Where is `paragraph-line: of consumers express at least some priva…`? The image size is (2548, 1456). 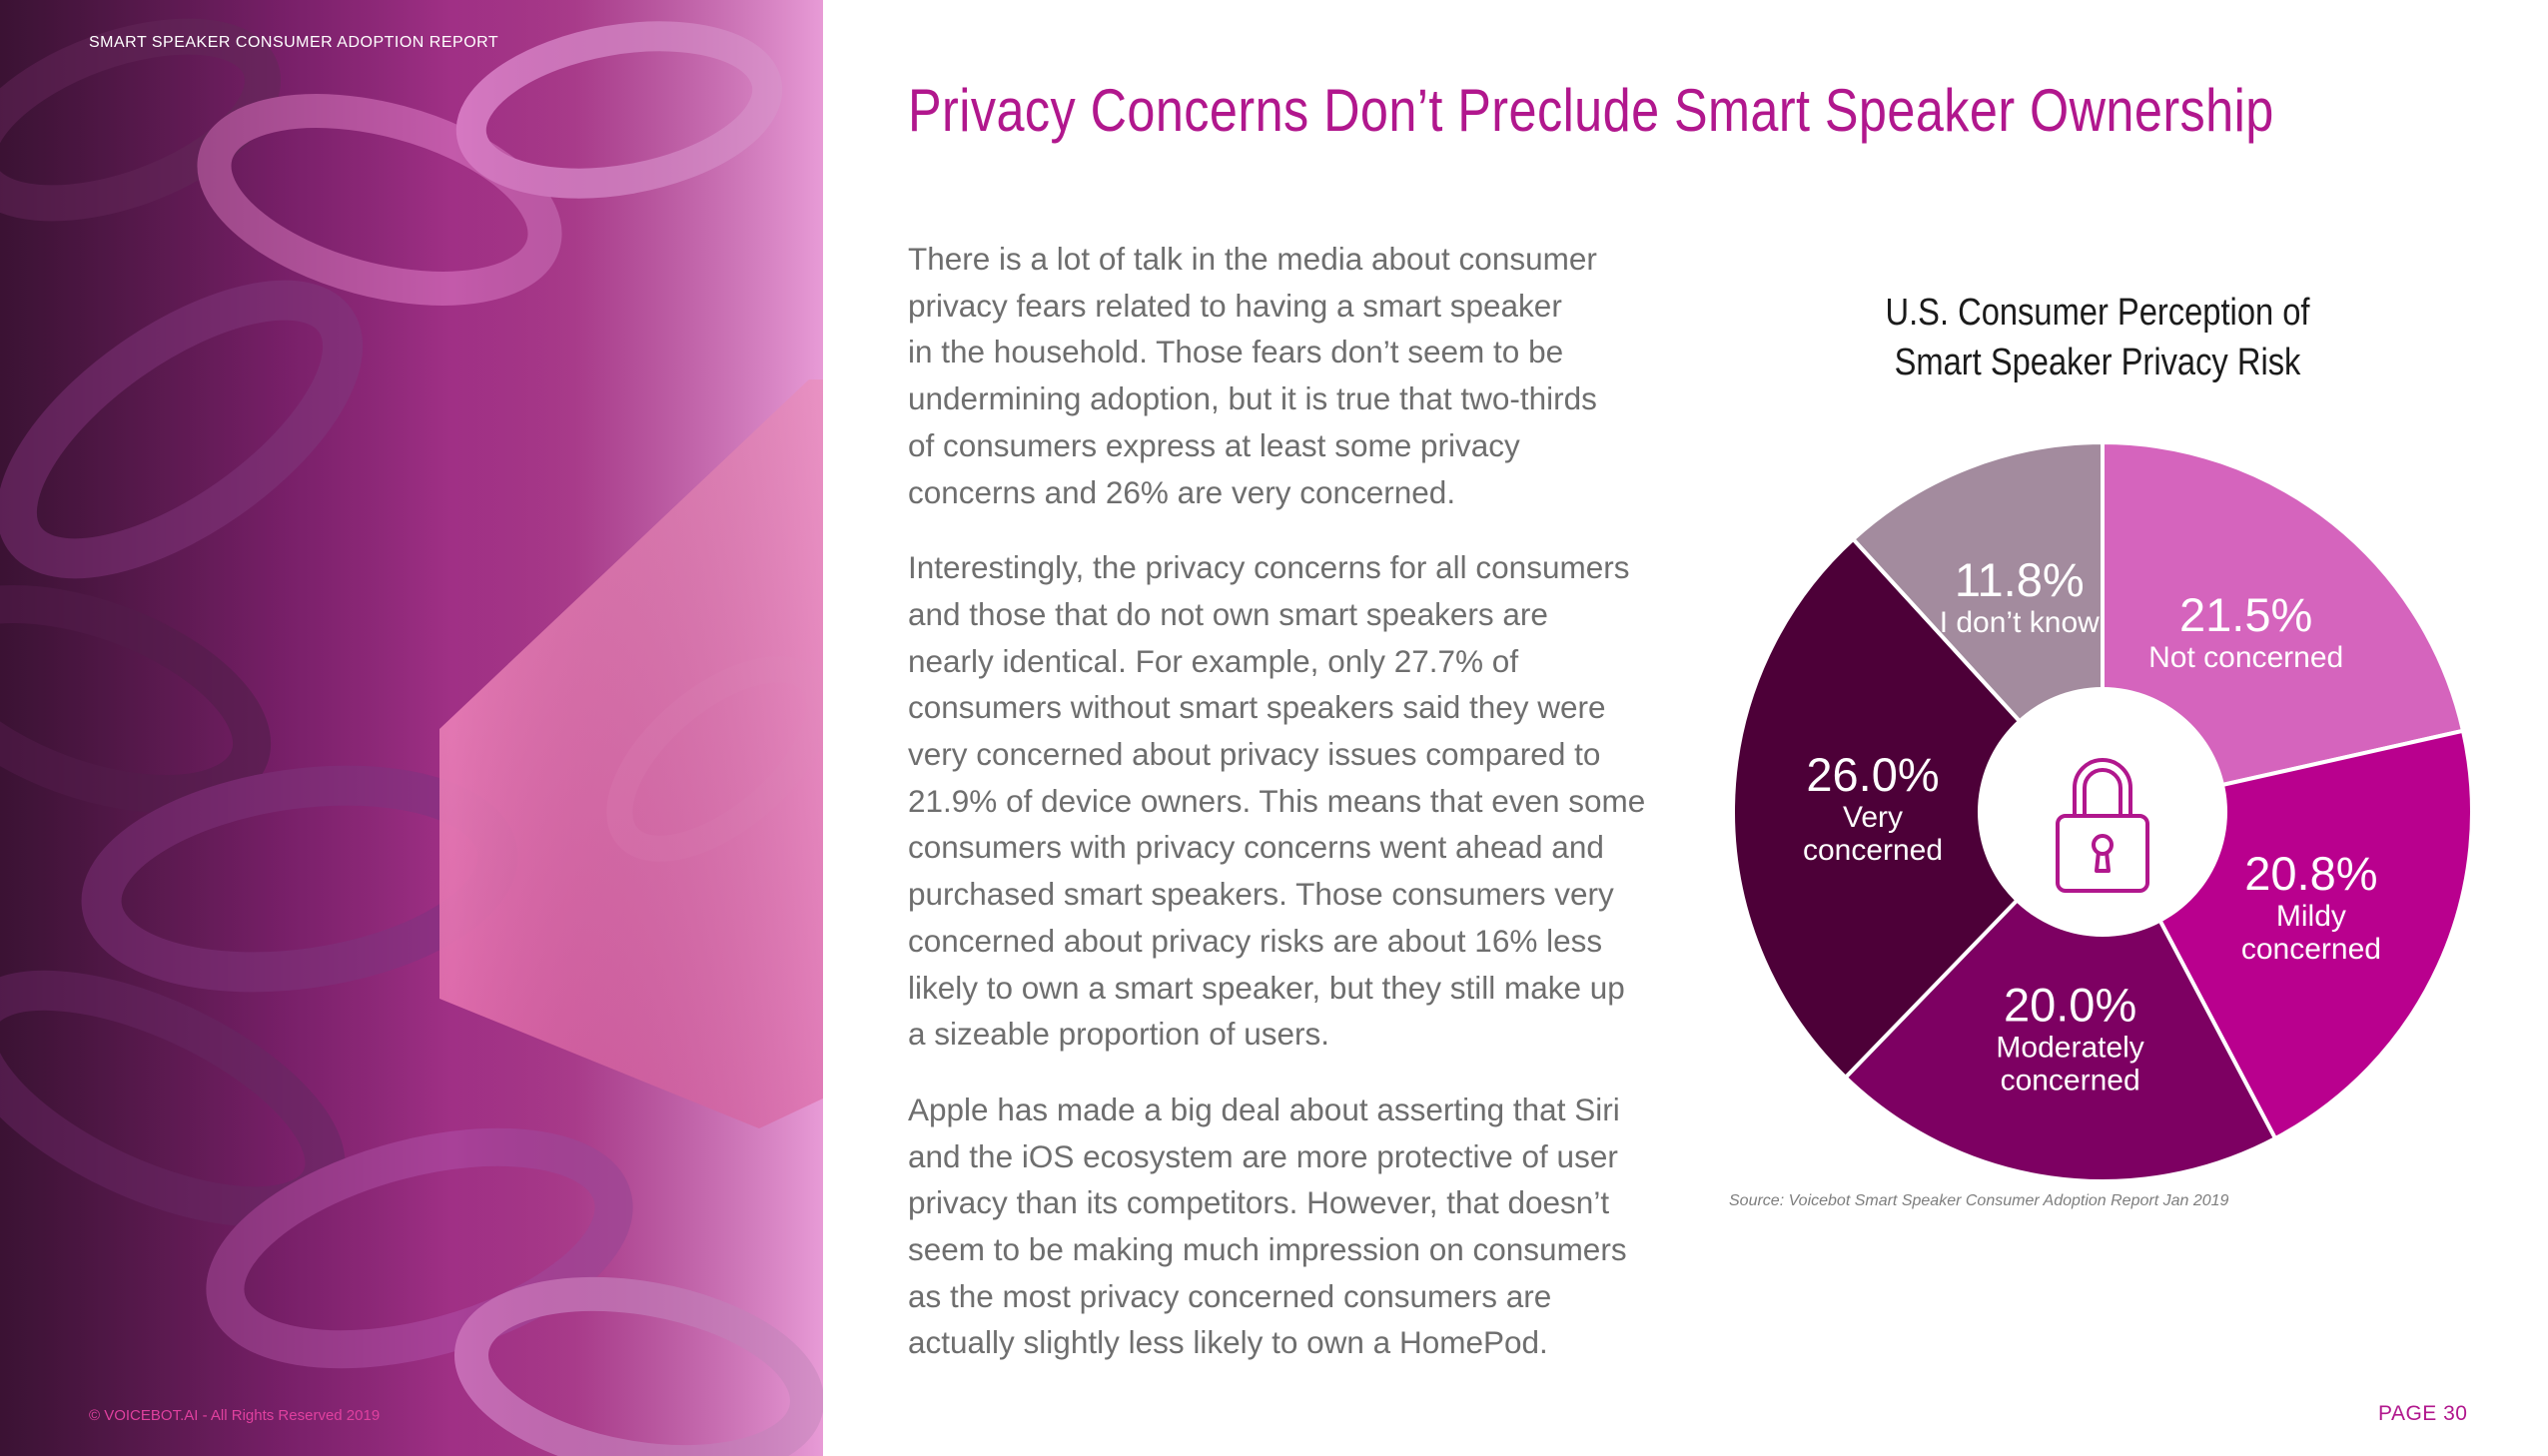 paragraph-line: of consumers express at least some priva… is located at coordinates (1214, 444).